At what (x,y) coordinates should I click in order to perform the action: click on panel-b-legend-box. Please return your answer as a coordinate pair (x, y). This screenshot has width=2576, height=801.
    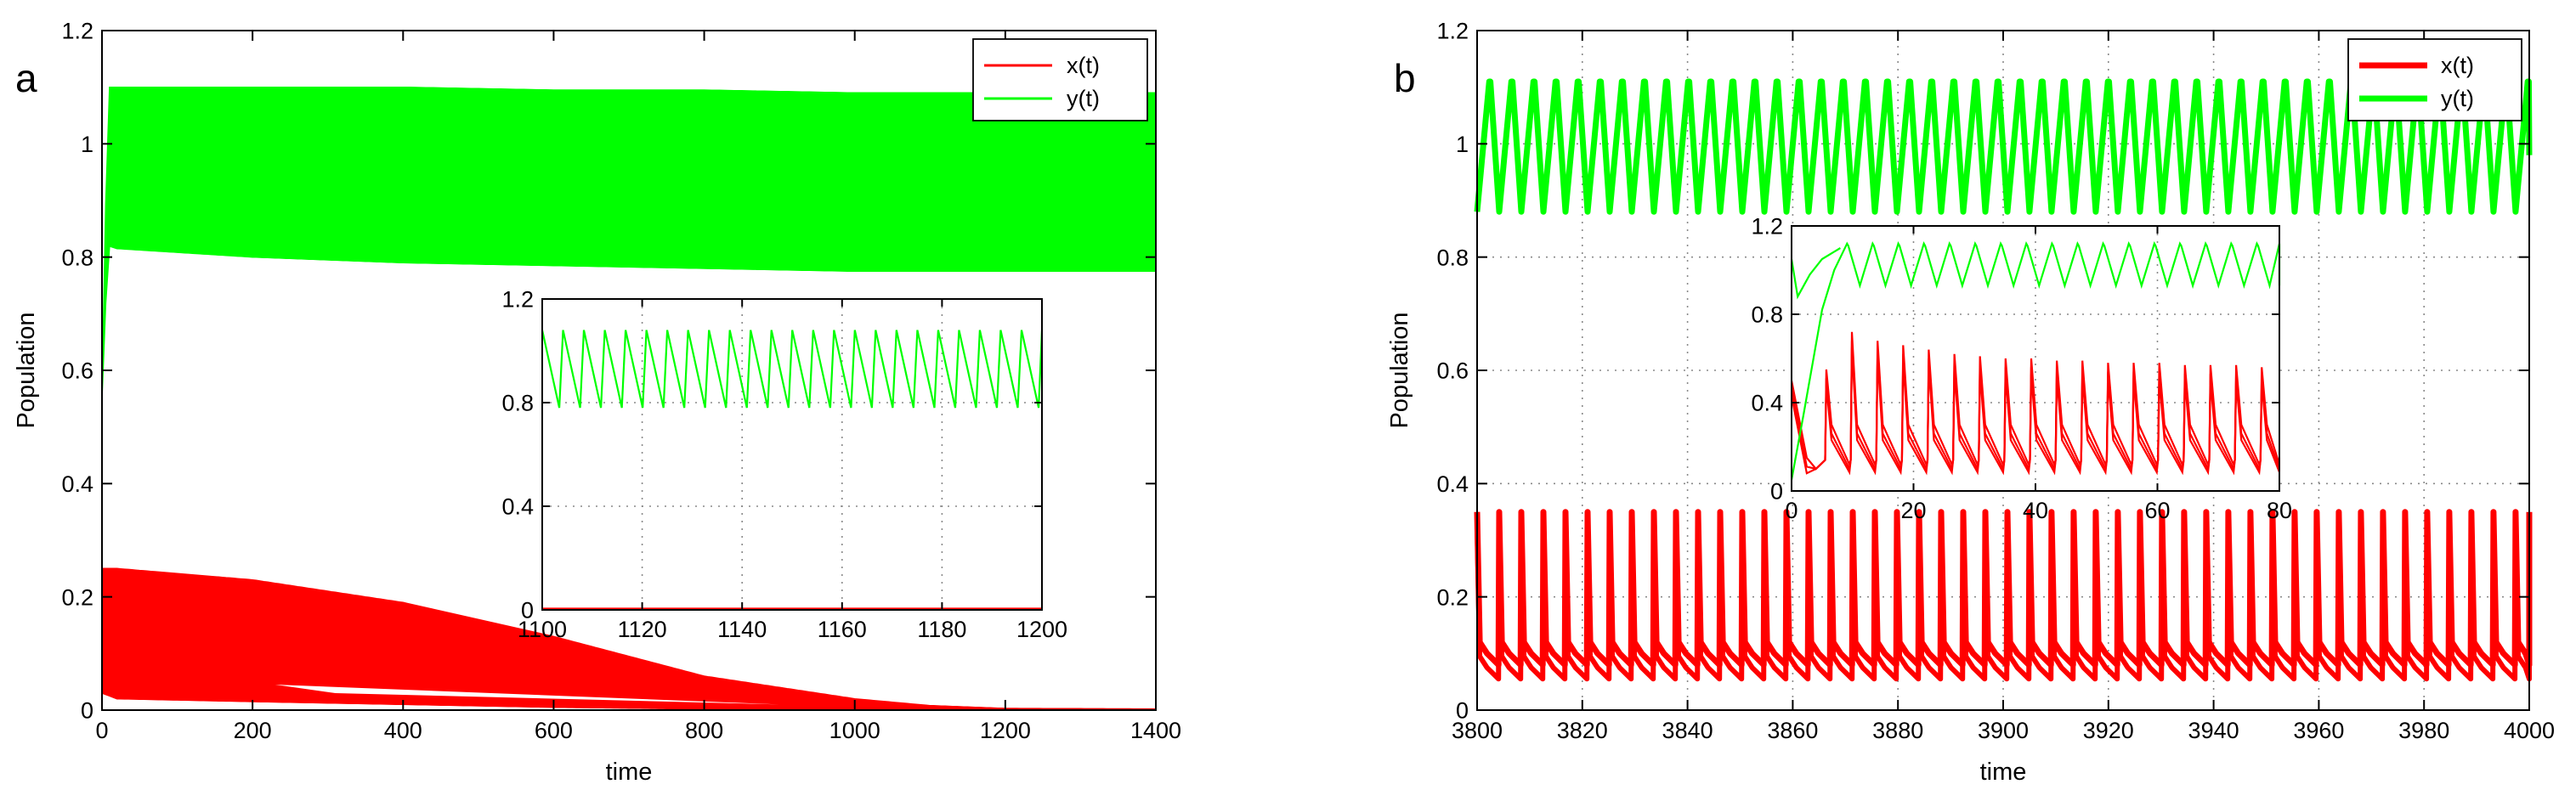
    Looking at the image, I should click on (2434, 79).